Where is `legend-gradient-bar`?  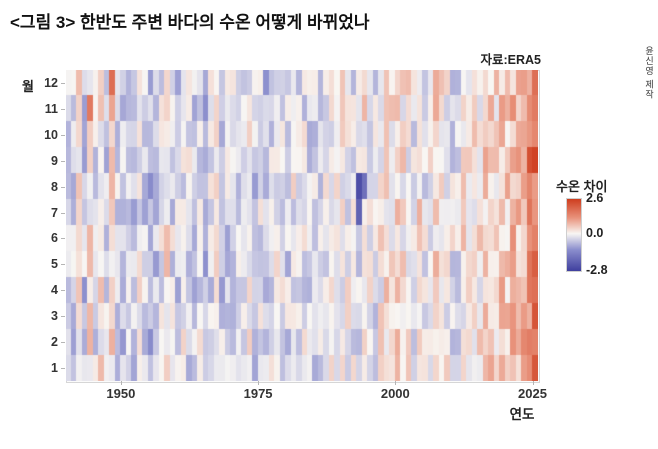 legend-gradient-bar is located at coordinates (574, 235).